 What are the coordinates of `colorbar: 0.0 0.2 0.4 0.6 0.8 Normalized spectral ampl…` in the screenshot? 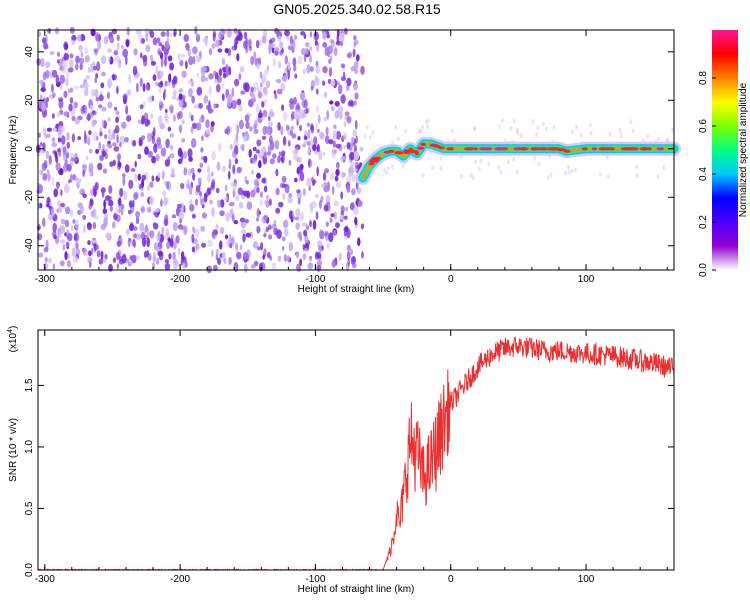 It's located at (723, 153).